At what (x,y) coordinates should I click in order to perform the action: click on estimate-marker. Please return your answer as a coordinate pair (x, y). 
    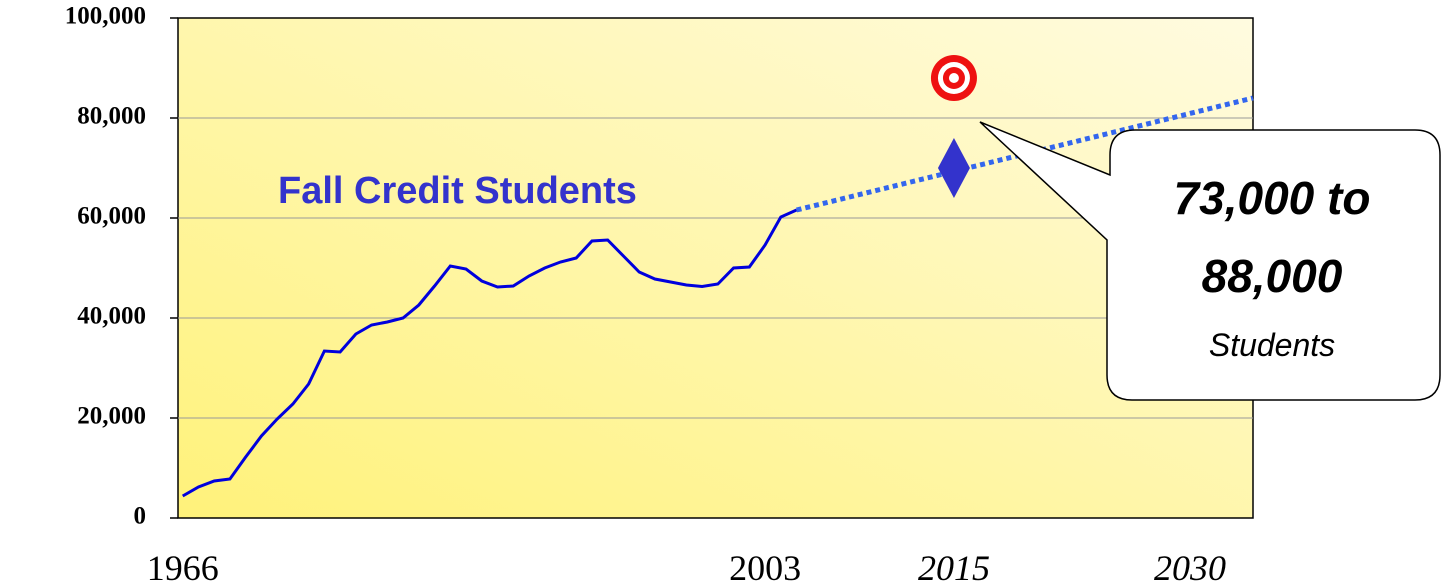
    Looking at the image, I should click on (953, 168).